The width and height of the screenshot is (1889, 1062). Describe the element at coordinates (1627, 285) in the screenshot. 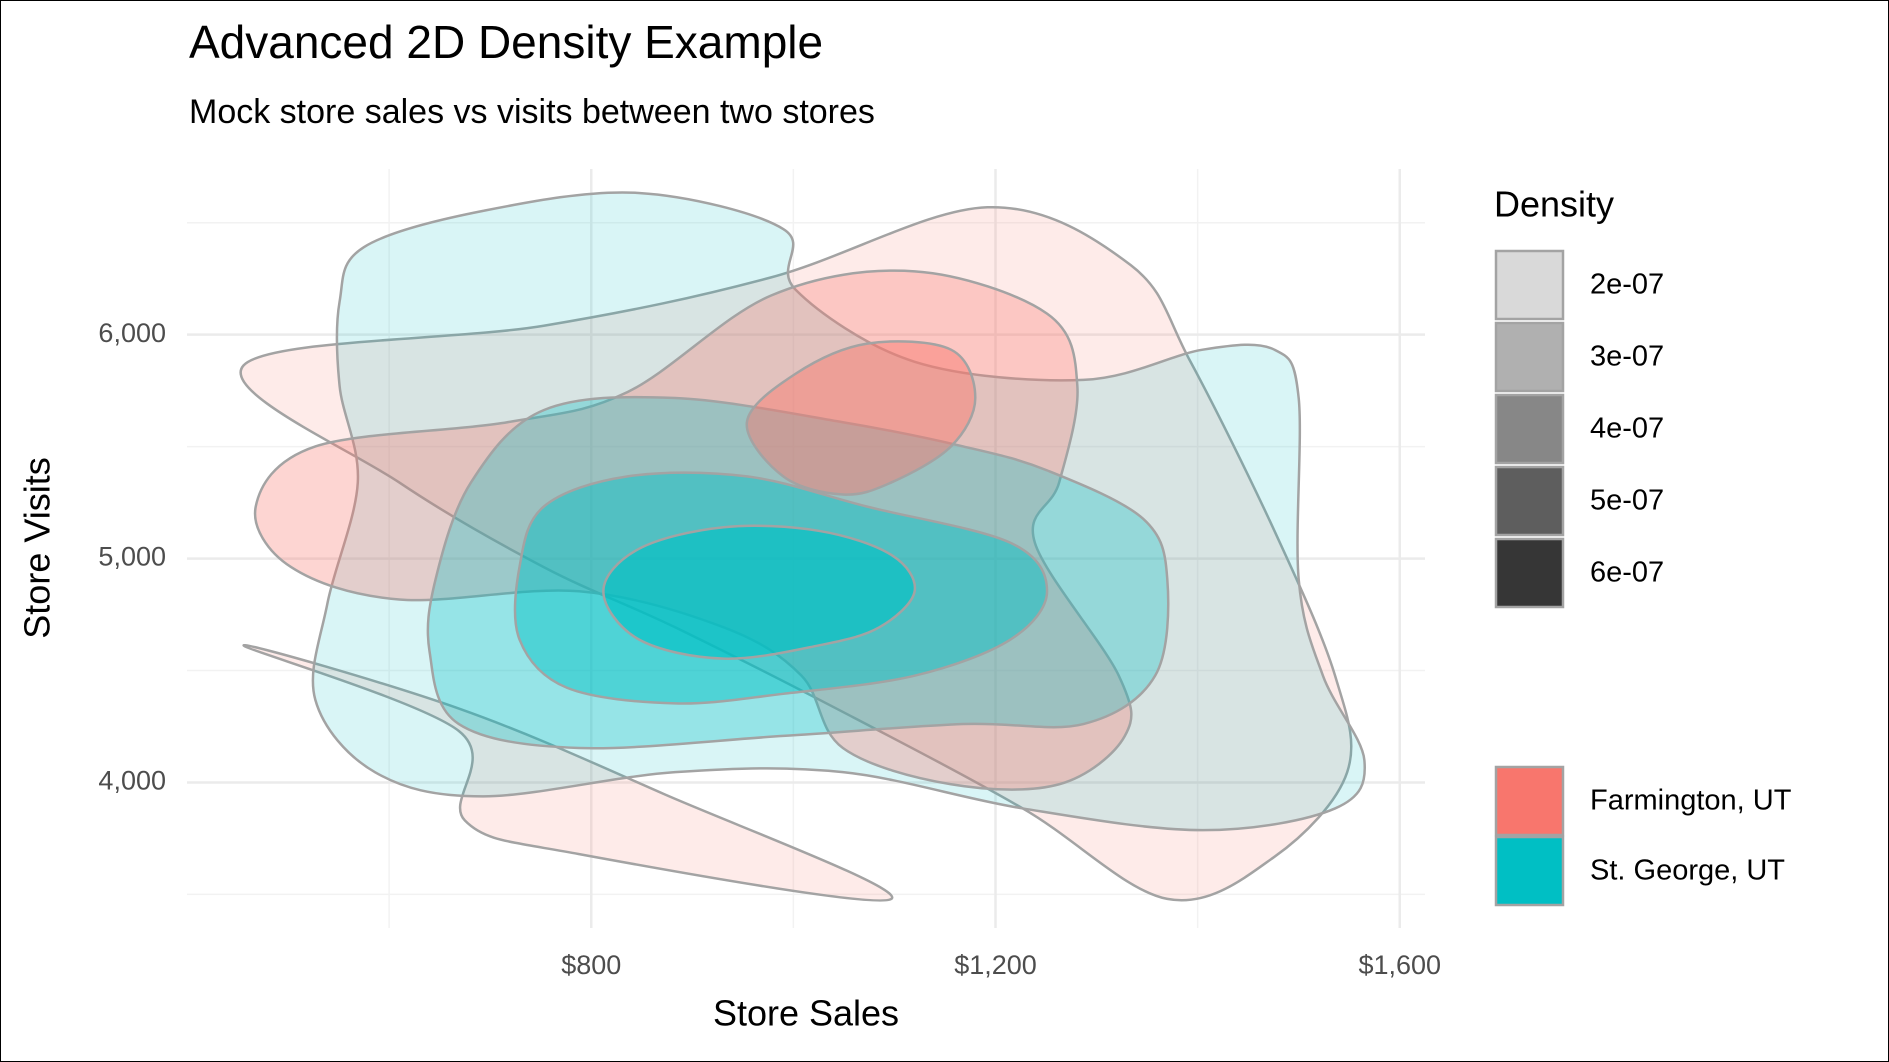

I see `legend-label: 2e-07` at that location.